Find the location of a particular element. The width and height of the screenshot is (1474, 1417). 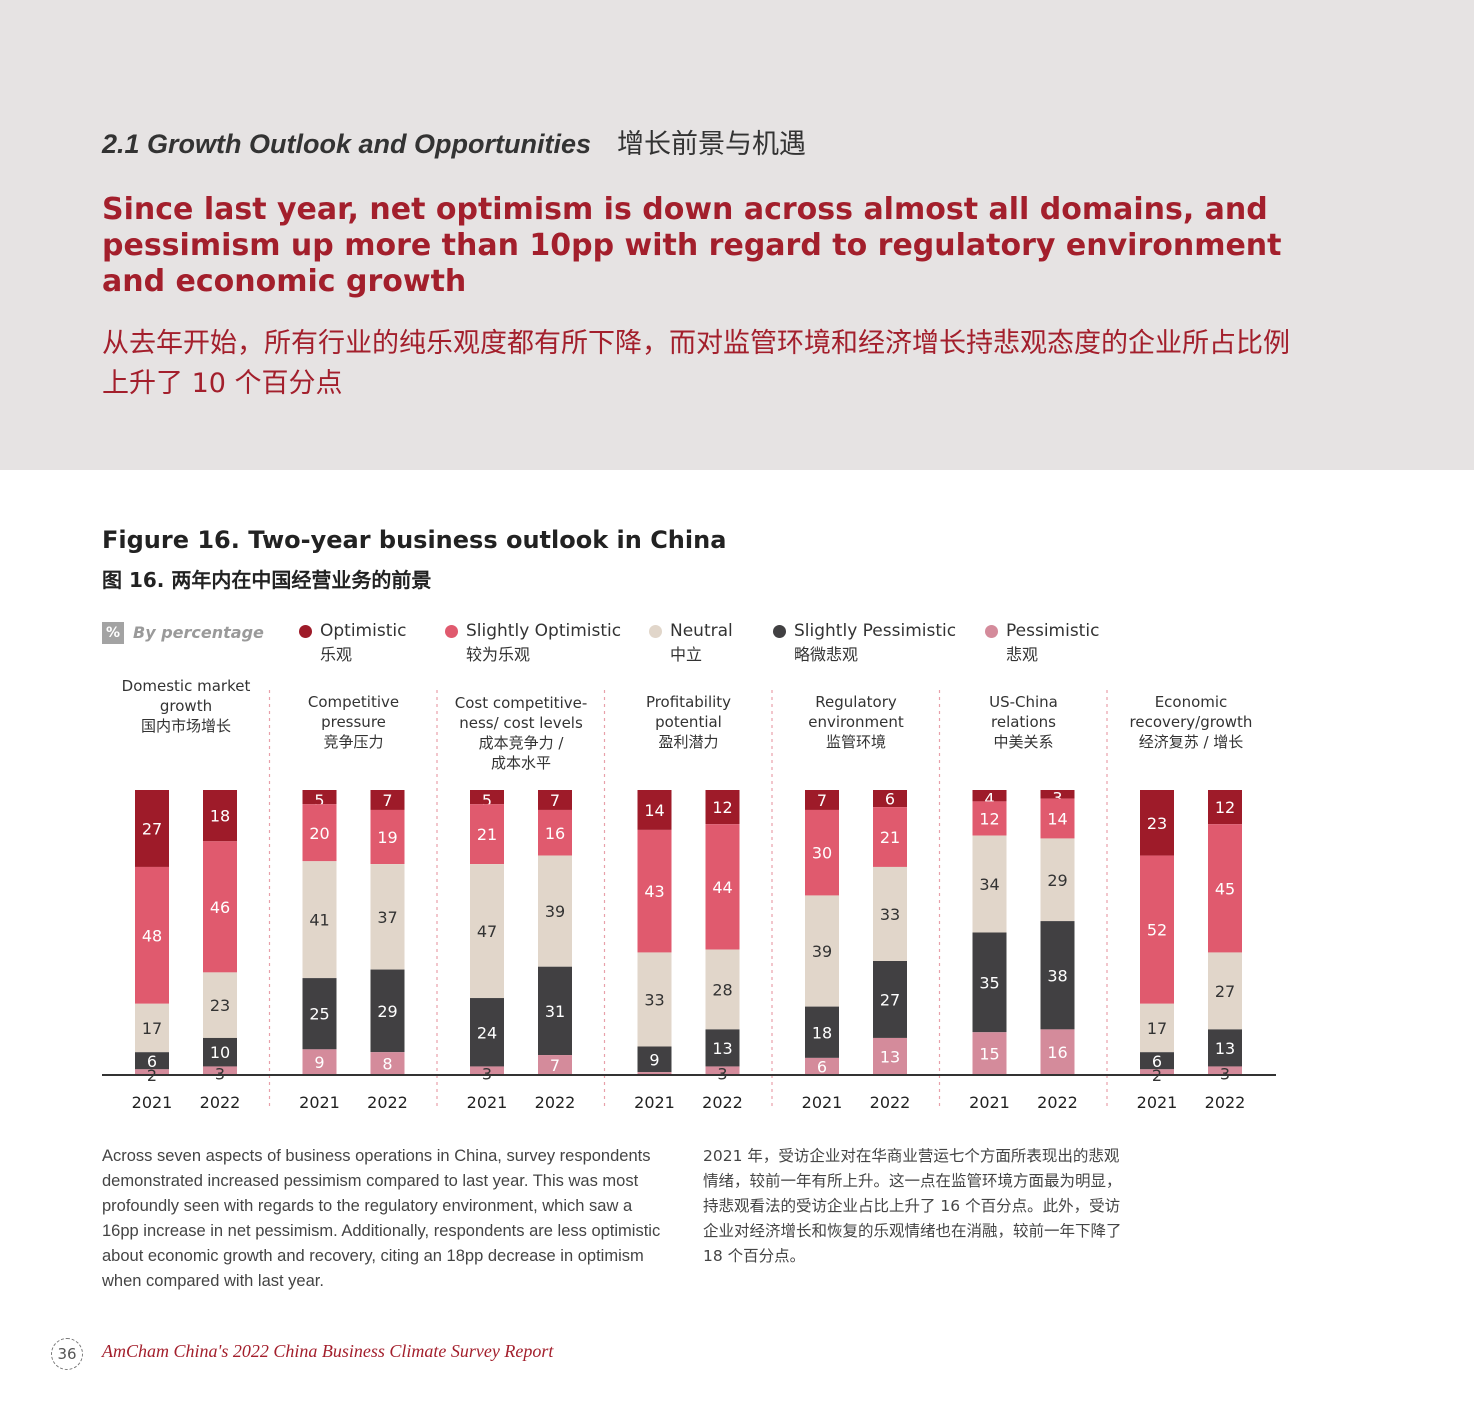

group-label: 中美关系 is located at coordinates (1023, 742).